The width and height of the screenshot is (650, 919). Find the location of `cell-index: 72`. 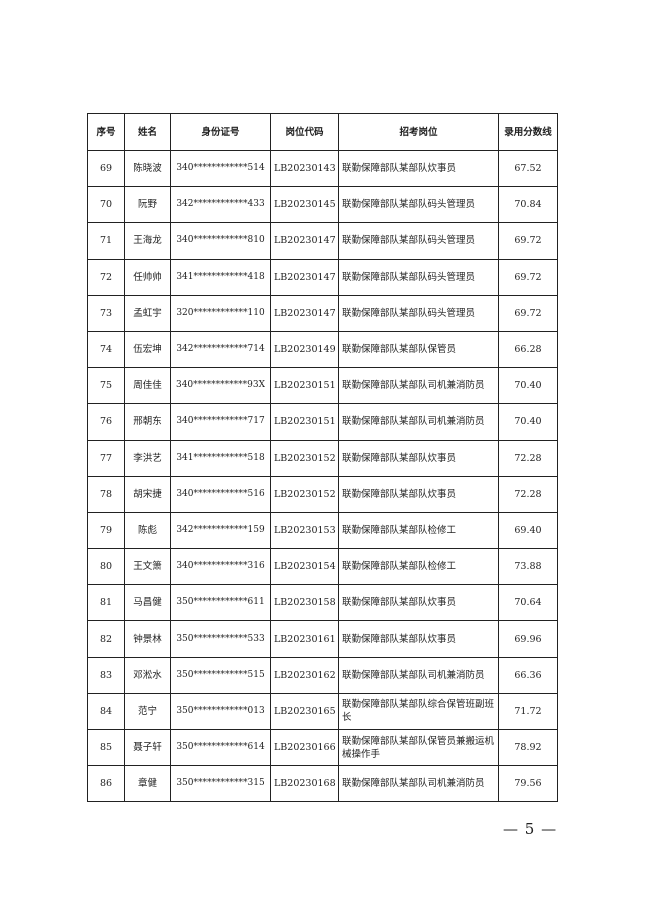

cell-index: 72 is located at coordinates (106, 277).